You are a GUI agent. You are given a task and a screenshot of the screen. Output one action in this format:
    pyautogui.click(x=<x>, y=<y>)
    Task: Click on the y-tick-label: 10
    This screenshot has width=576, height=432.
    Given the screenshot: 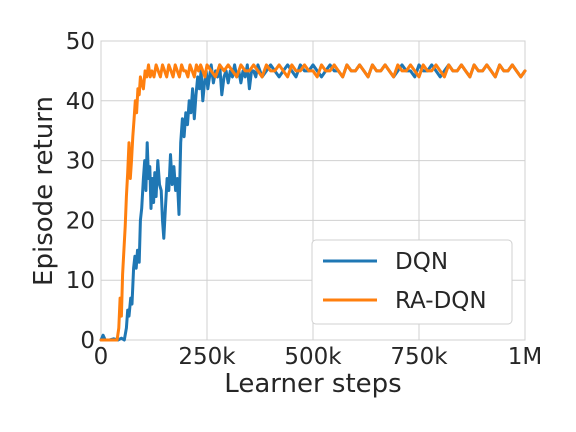 What is the action you would take?
    pyautogui.click(x=80, y=281)
    